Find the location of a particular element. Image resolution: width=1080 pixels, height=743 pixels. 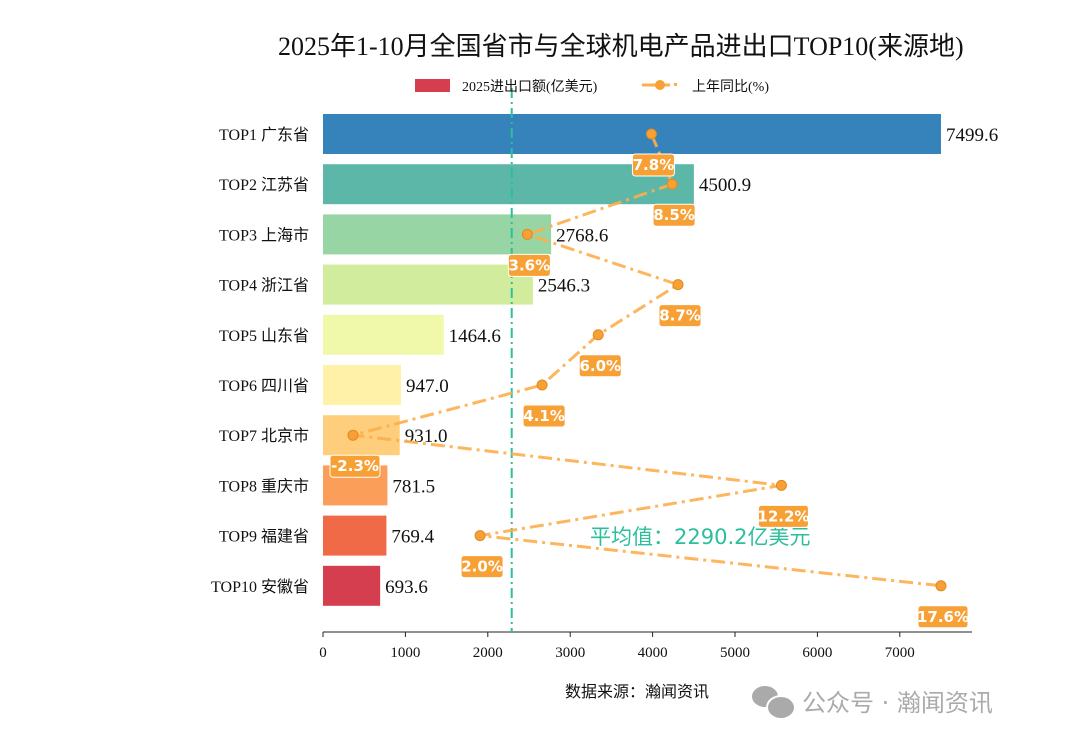

wechat-icon is located at coordinates (774, 702).